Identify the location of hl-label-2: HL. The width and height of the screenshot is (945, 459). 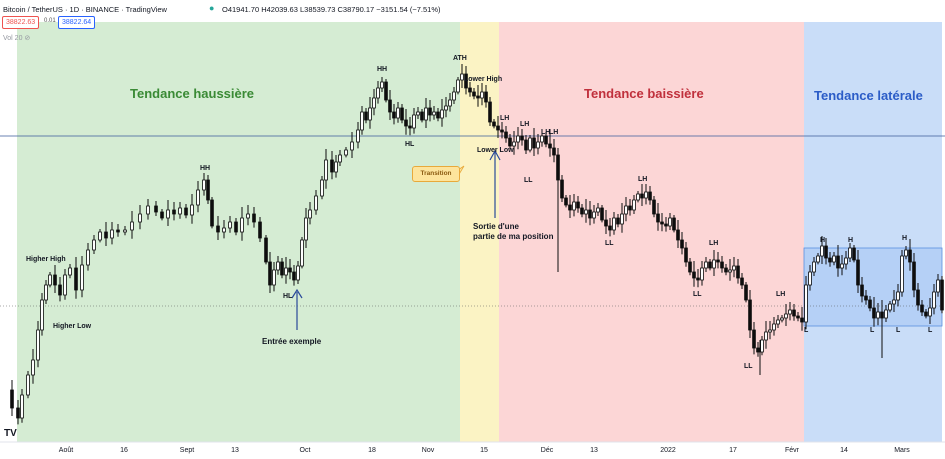
(288, 296).